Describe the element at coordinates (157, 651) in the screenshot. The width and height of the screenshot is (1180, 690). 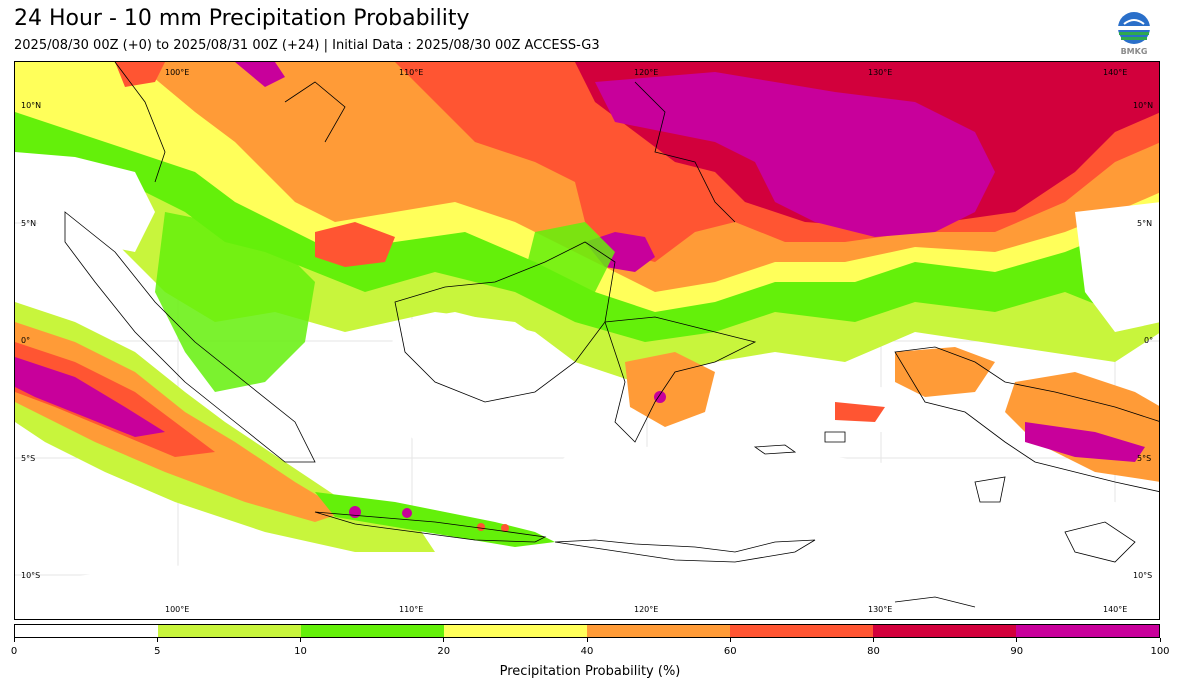
I see `colorbar-tick-label: 5` at that location.